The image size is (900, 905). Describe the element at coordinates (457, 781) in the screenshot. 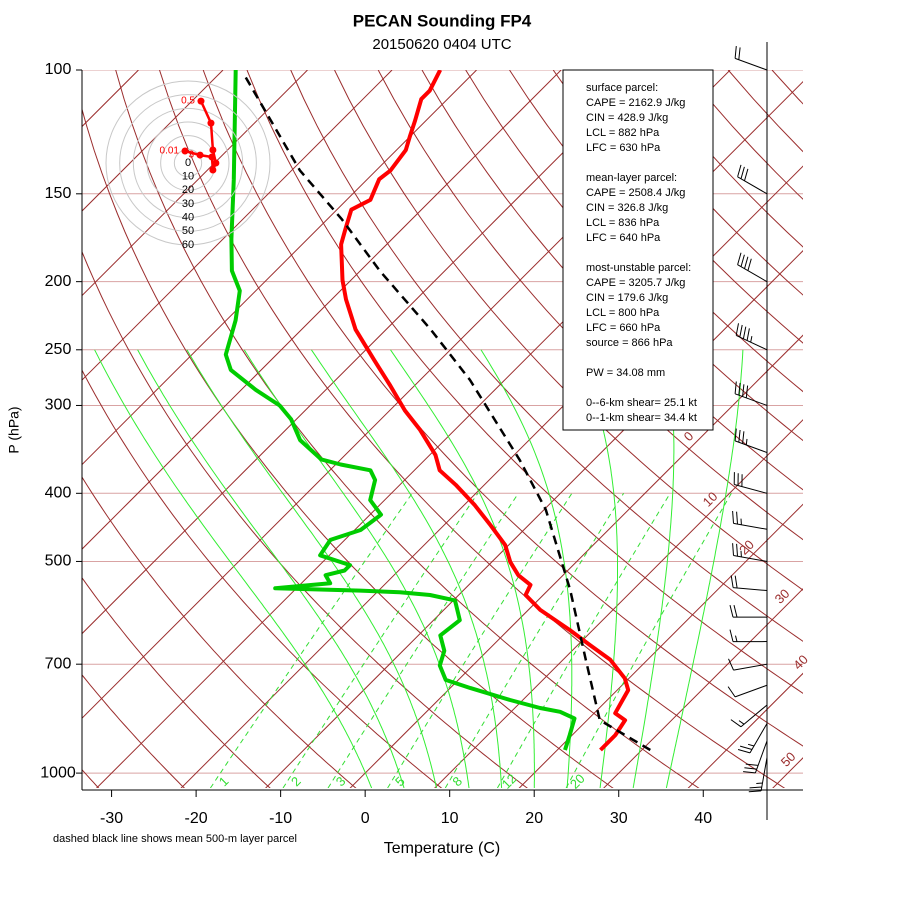

I see `mixing-ratio-label: 8` at that location.